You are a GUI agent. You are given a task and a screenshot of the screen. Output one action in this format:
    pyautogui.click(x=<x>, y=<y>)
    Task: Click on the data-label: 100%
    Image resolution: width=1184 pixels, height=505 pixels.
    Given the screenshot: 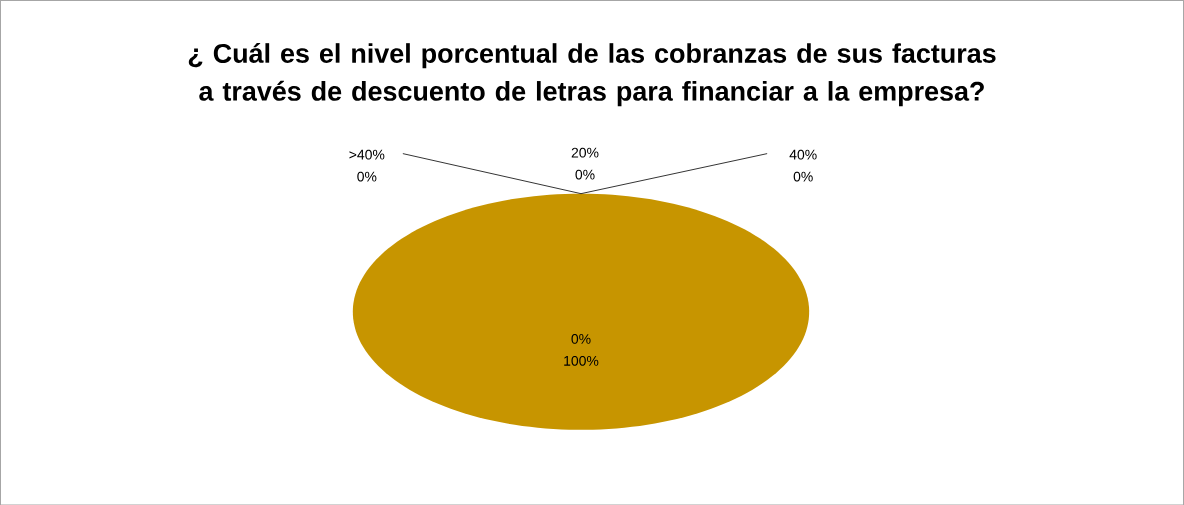 What is the action you would take?
    pyautogui.click(x=581, y=360)
    